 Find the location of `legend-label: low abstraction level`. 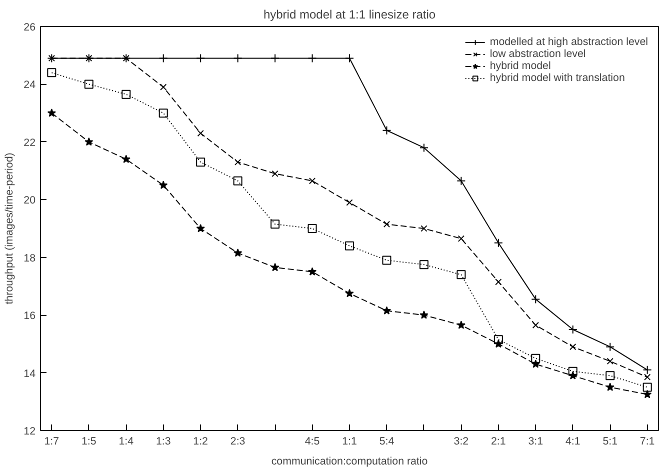

legend-label: low abstraction level is located at coordinates (538, 54).